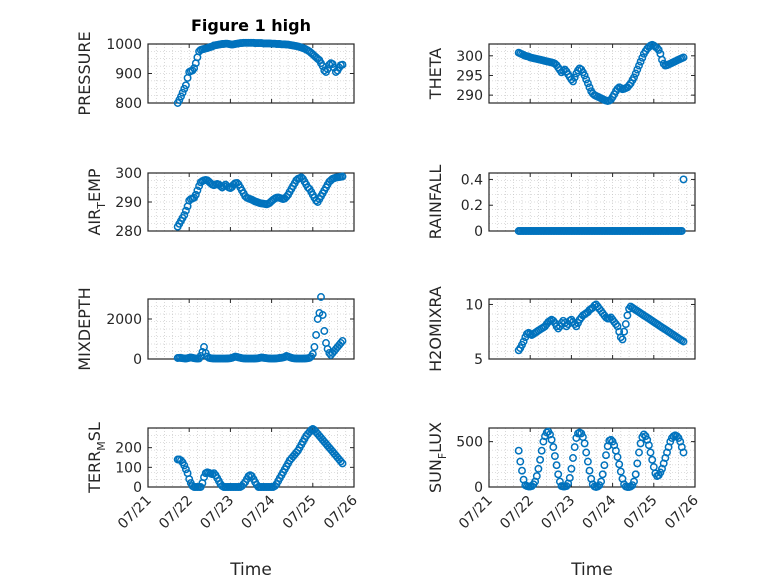  Describe the element at coordinates (128, 104) in the screenshot. I see `y-tick-label: 800` at that location.